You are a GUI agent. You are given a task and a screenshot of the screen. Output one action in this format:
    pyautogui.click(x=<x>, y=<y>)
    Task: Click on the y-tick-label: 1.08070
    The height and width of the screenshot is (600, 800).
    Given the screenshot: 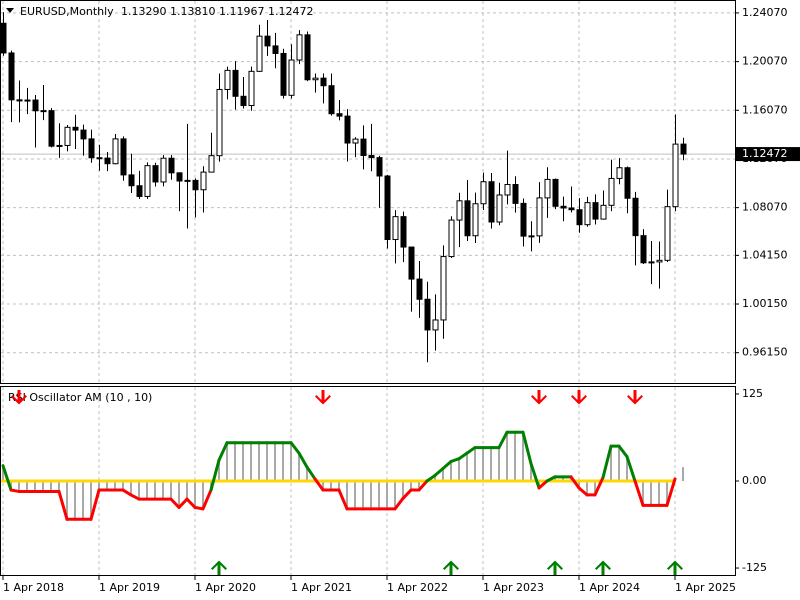 What is the action you would take?
    pyautogui.click(x=765, y=207)
    